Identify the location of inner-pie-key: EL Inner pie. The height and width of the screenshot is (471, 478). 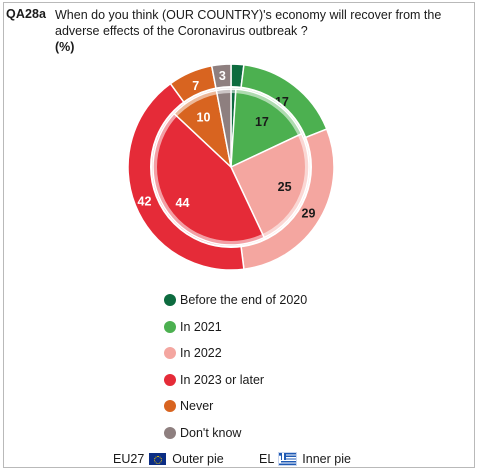
(305, 459).